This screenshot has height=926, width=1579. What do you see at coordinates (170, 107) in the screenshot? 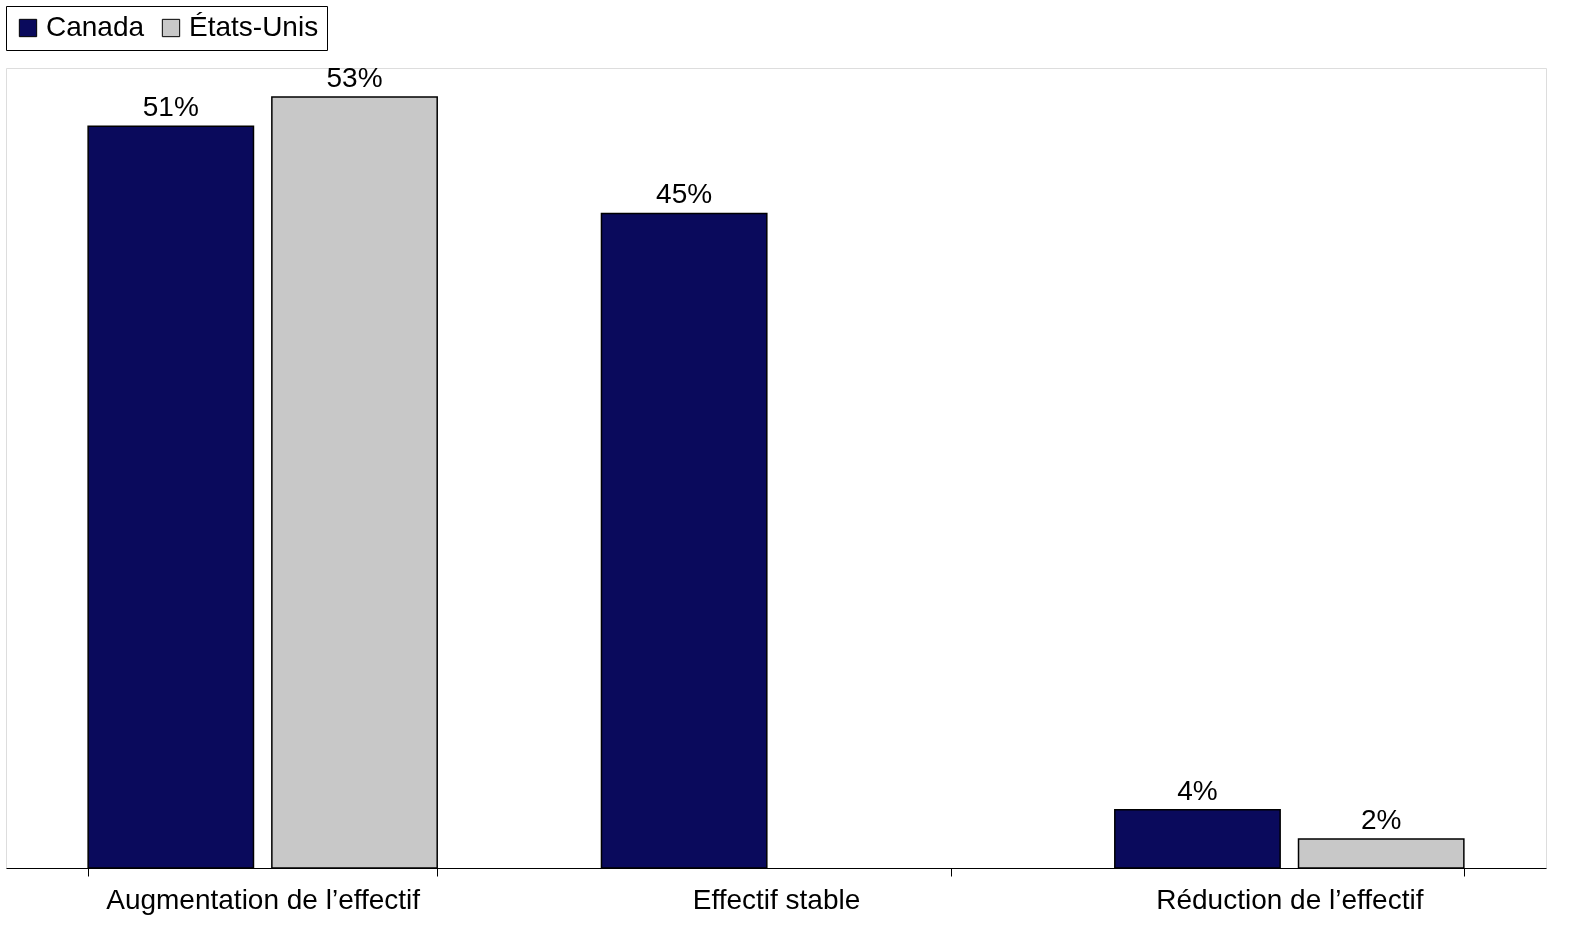
I see `data-label: 51%` at bounding box center [170, 107].